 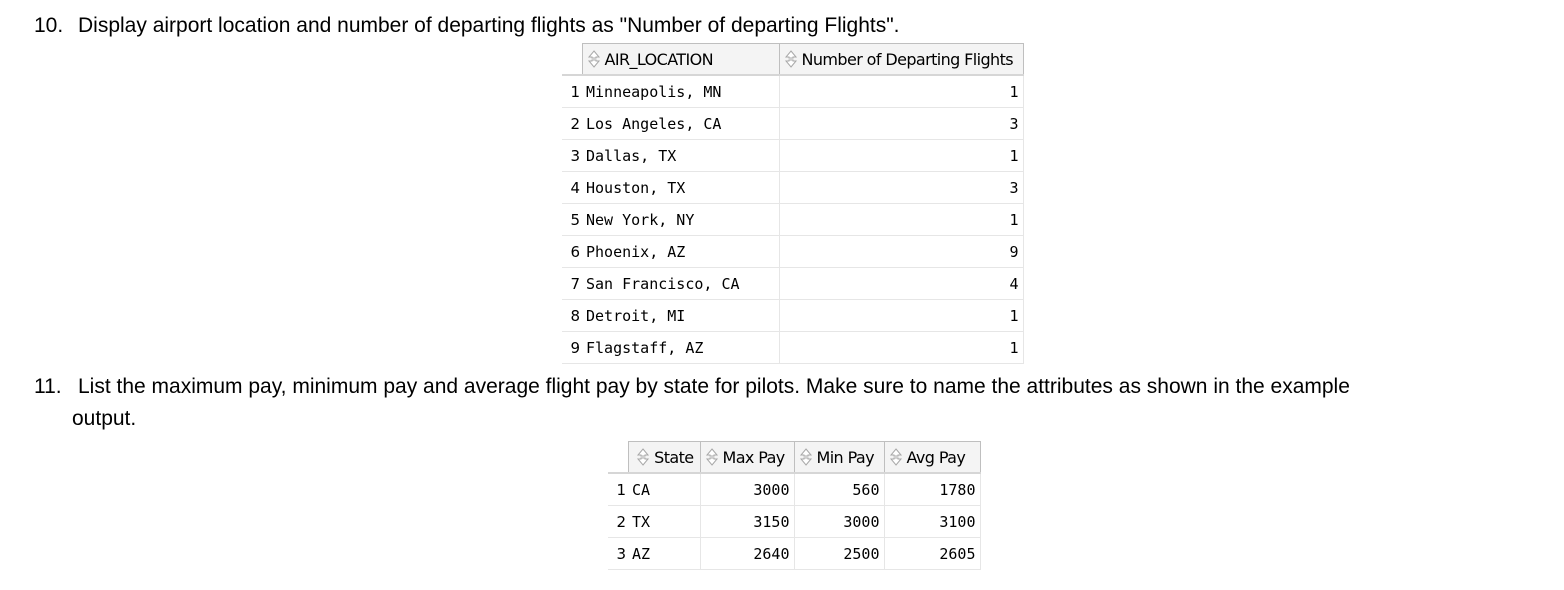 I want to click on question-11-number: 11., so click(x=48, y=386).